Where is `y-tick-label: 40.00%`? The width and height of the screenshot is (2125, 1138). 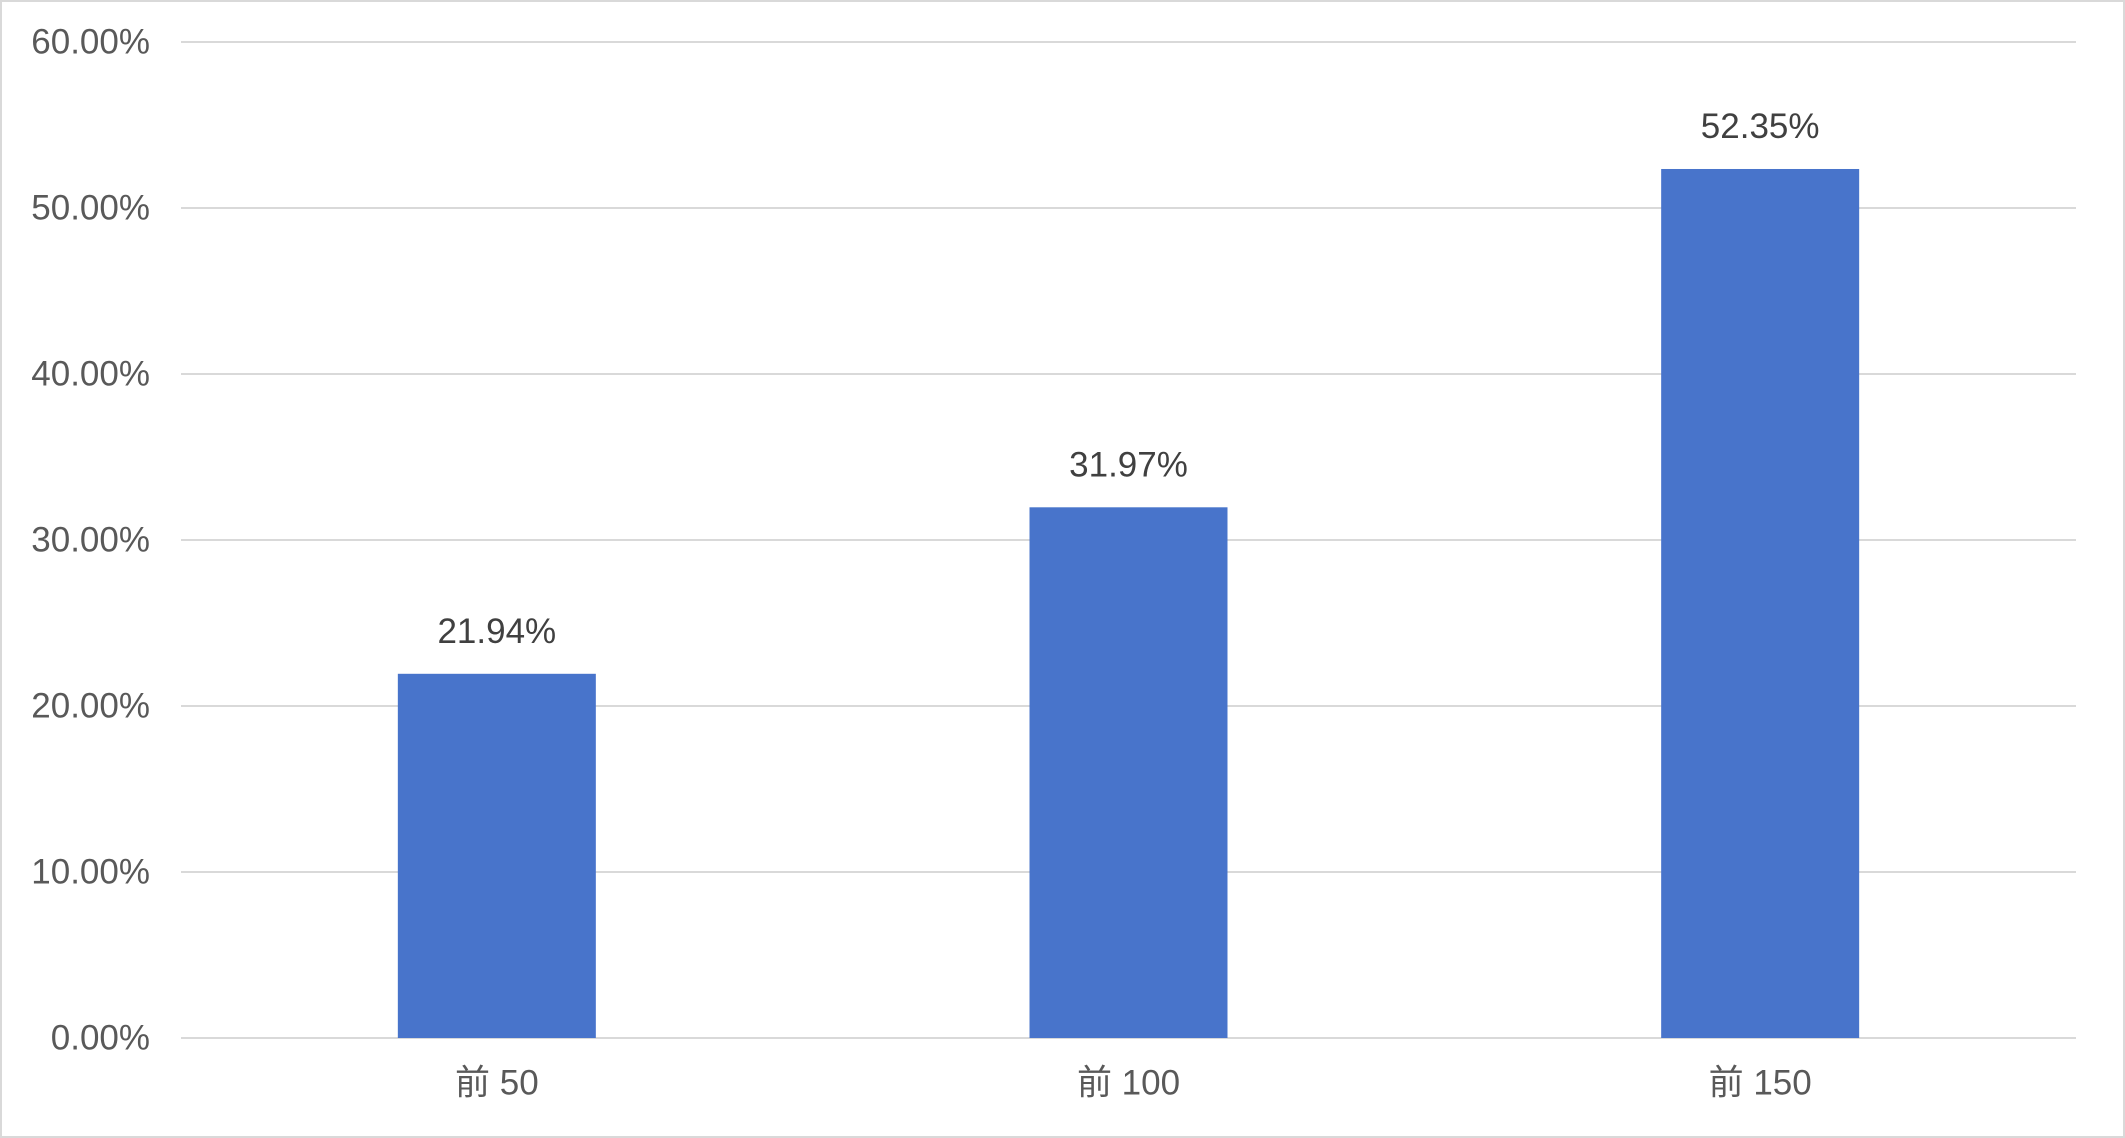
y-tick-label: 40.00% is located at coordinates (90, 373).